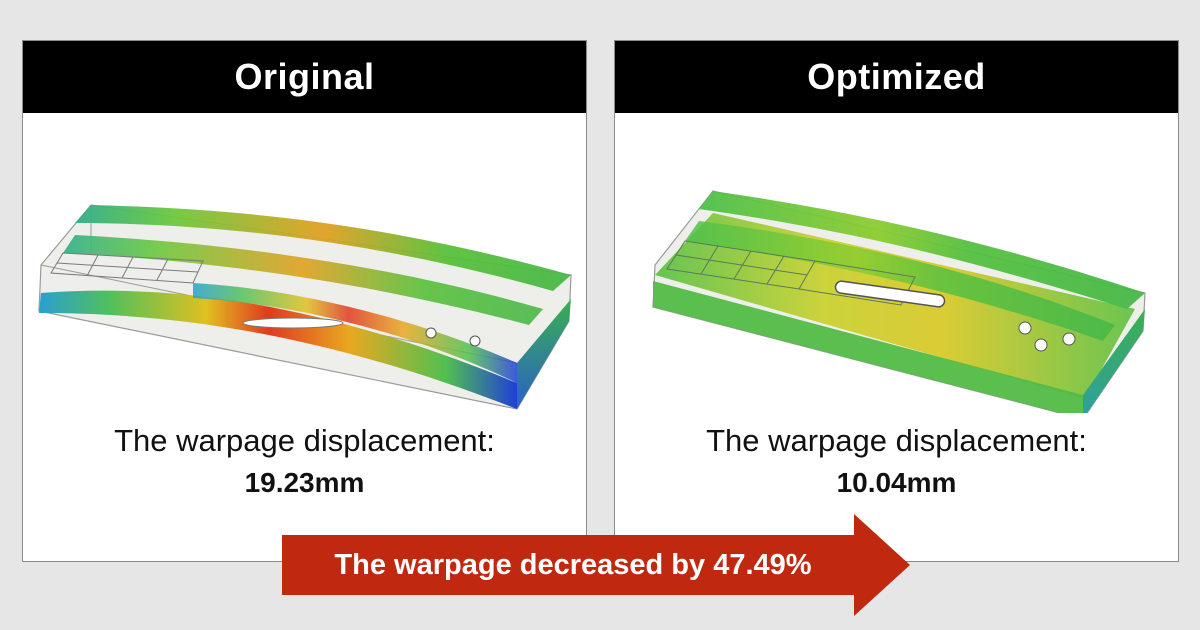 The width and height of the screenshot is (1200, 630). I want to click on original-caption: The warpage displacement: 19.23mm, so click(304, 462).